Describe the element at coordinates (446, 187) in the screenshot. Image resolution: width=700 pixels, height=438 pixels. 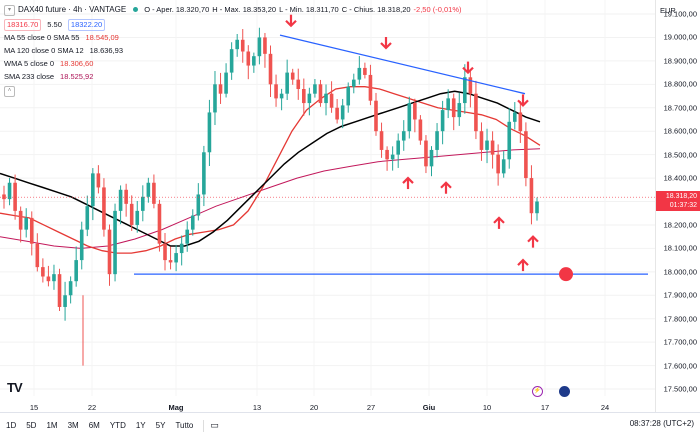
I see `arrow-up-icon` at that location.